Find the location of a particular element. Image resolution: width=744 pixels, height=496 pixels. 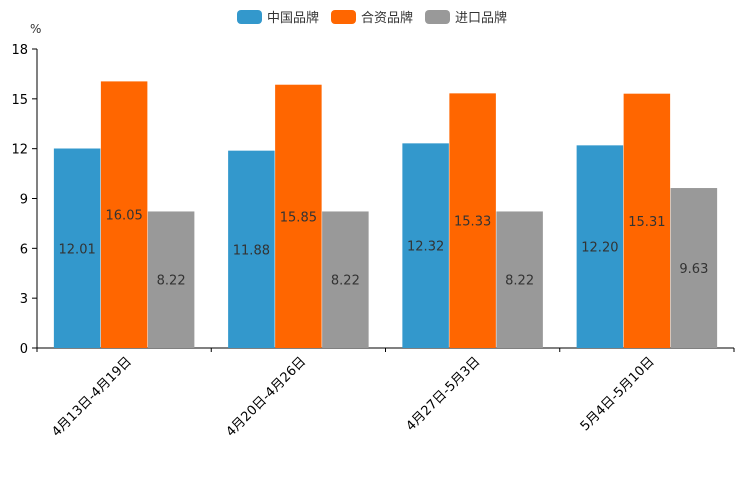

legend-swatch-china is located at coordinates (249, 16).